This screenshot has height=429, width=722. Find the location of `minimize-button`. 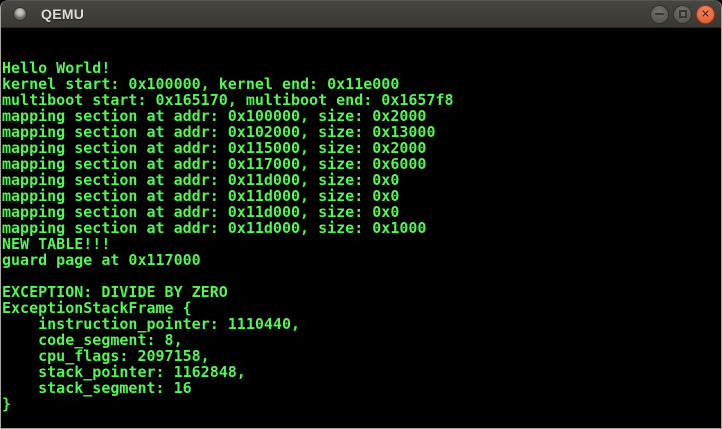

minimize-button is located at coordinates (659, 14).